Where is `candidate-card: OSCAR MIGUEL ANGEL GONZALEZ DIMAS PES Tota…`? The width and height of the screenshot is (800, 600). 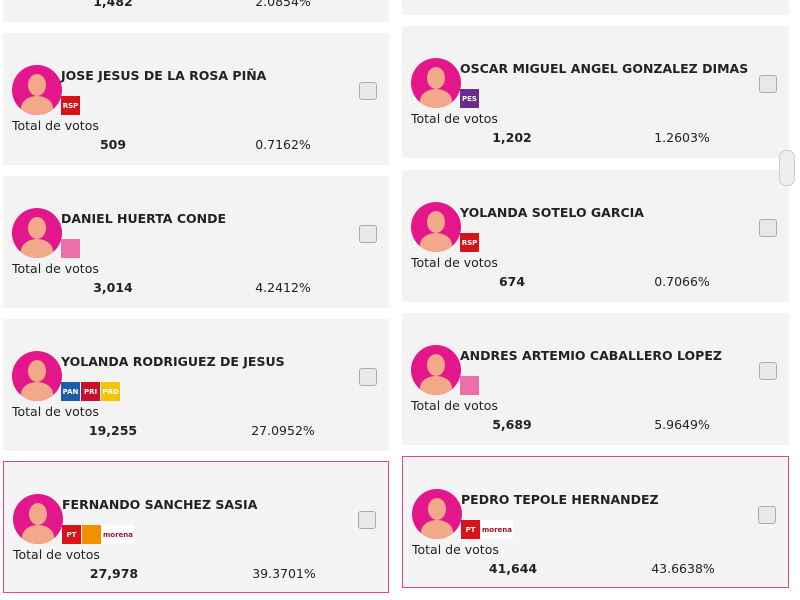
candidate-card: OSCAR MIGUEL ANGEL GONZALEZ DIMAS PES Tota… is located at coordinates (595, 92).